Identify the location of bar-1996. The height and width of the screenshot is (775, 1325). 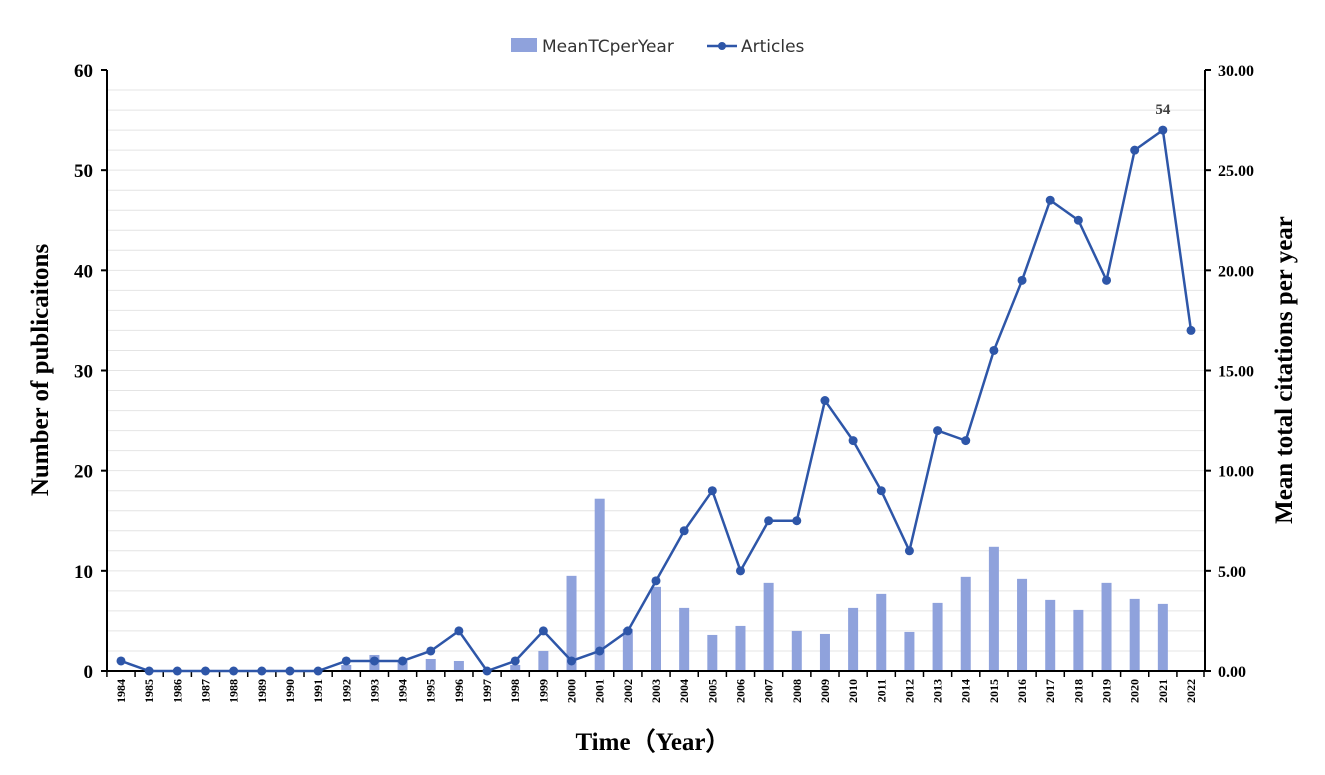
(458, 665).